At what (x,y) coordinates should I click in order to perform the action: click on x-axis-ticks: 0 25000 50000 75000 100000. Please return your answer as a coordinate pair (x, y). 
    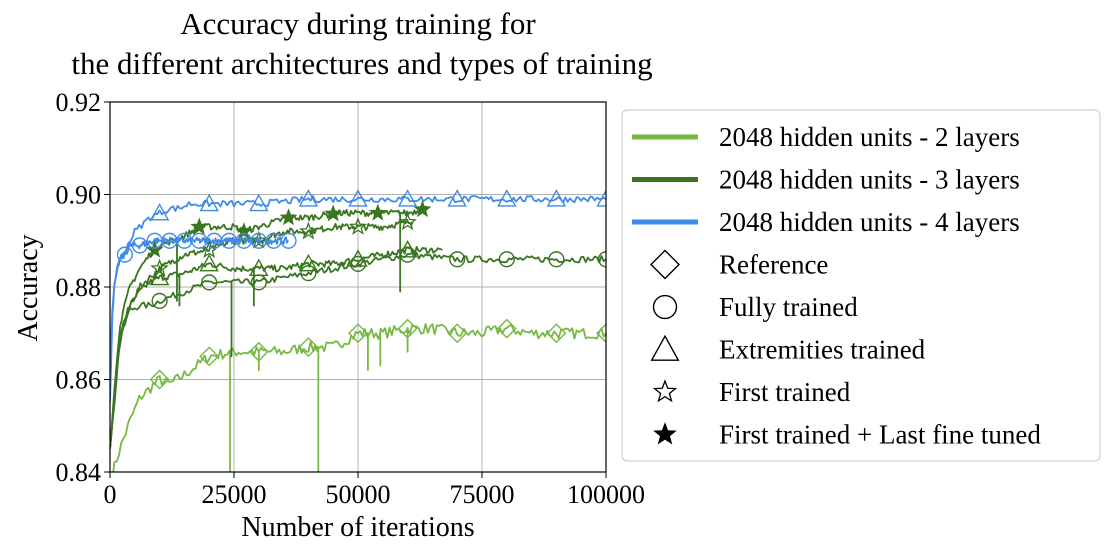
    Looking at the image, I should click on (374, 490).